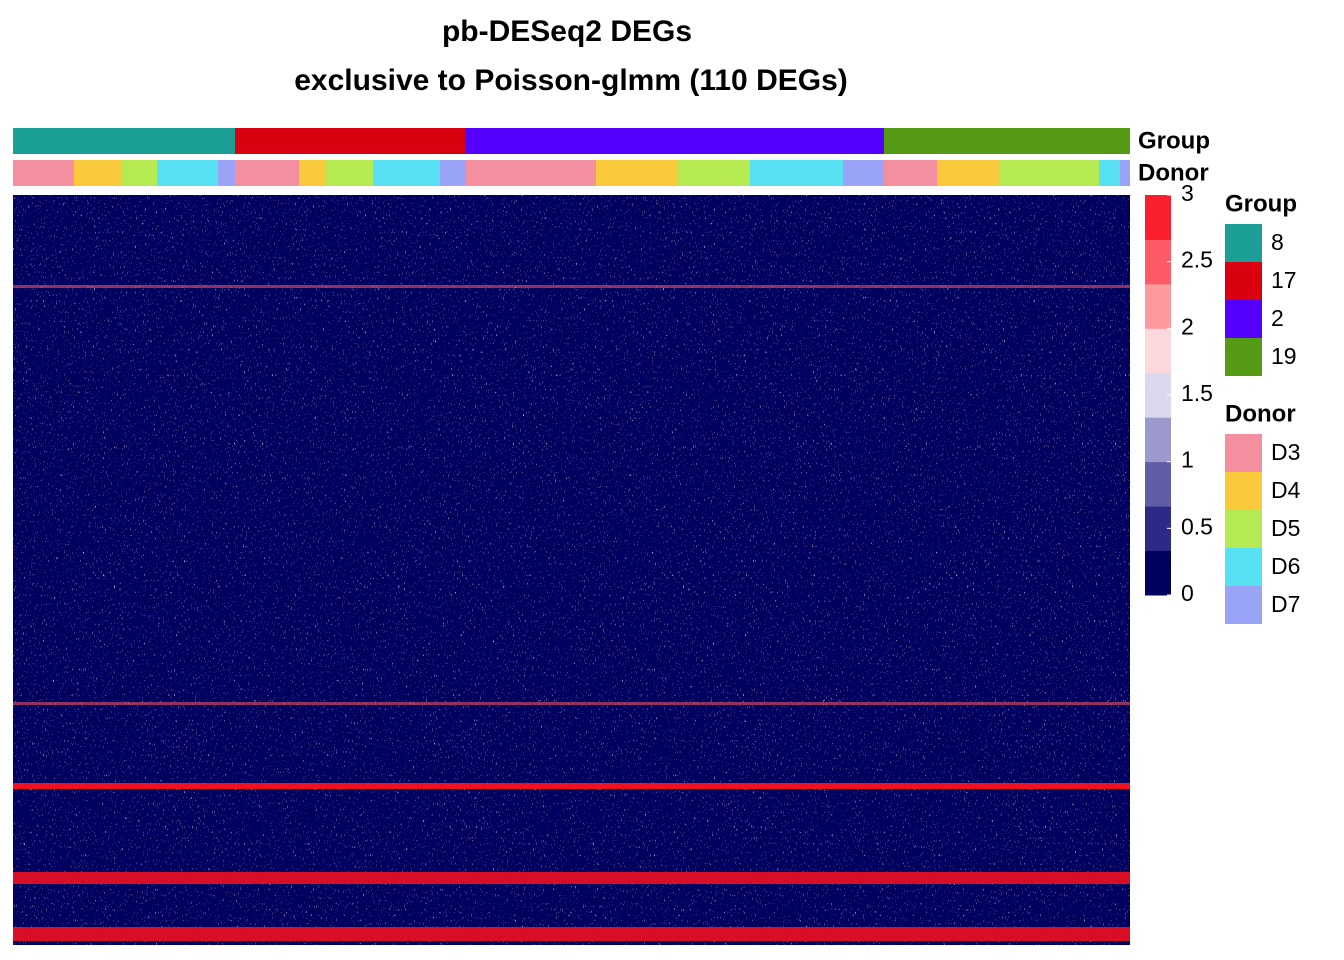 Image resolution: width=1344 pixels, height=960 pixels. I want to click on annotation-label: Donor, so click(1173, 172).